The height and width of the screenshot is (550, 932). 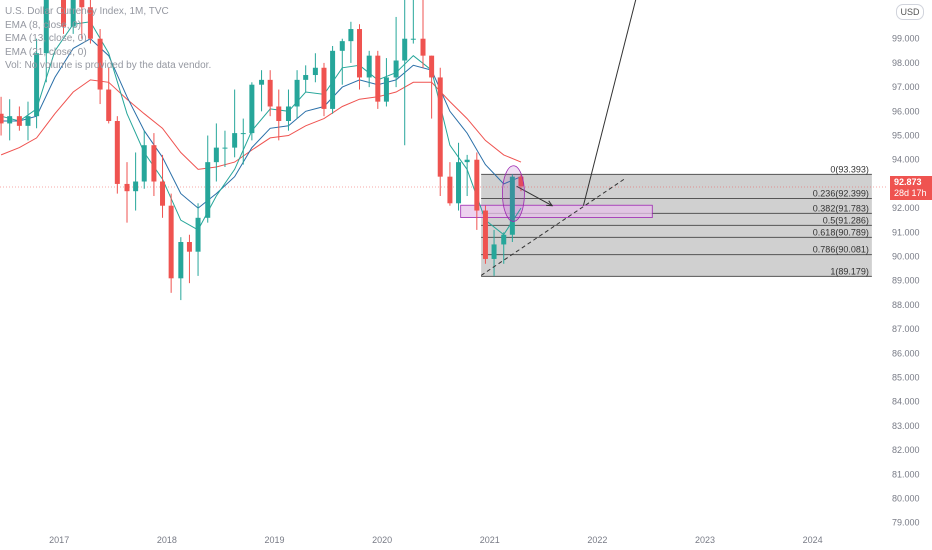 What do you see at coordinates (906, 87) in the screenshot?
I see `price-tick-label: 97.000` at bounding box center [906, 87].